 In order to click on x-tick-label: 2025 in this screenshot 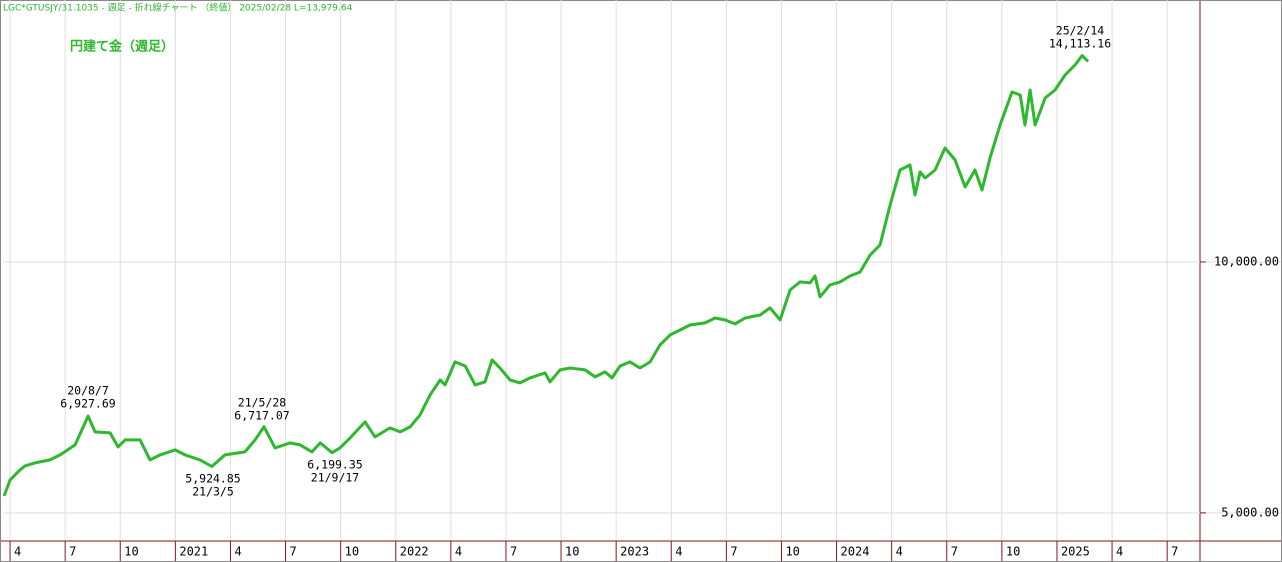, I will do `click(1075, 552)`.